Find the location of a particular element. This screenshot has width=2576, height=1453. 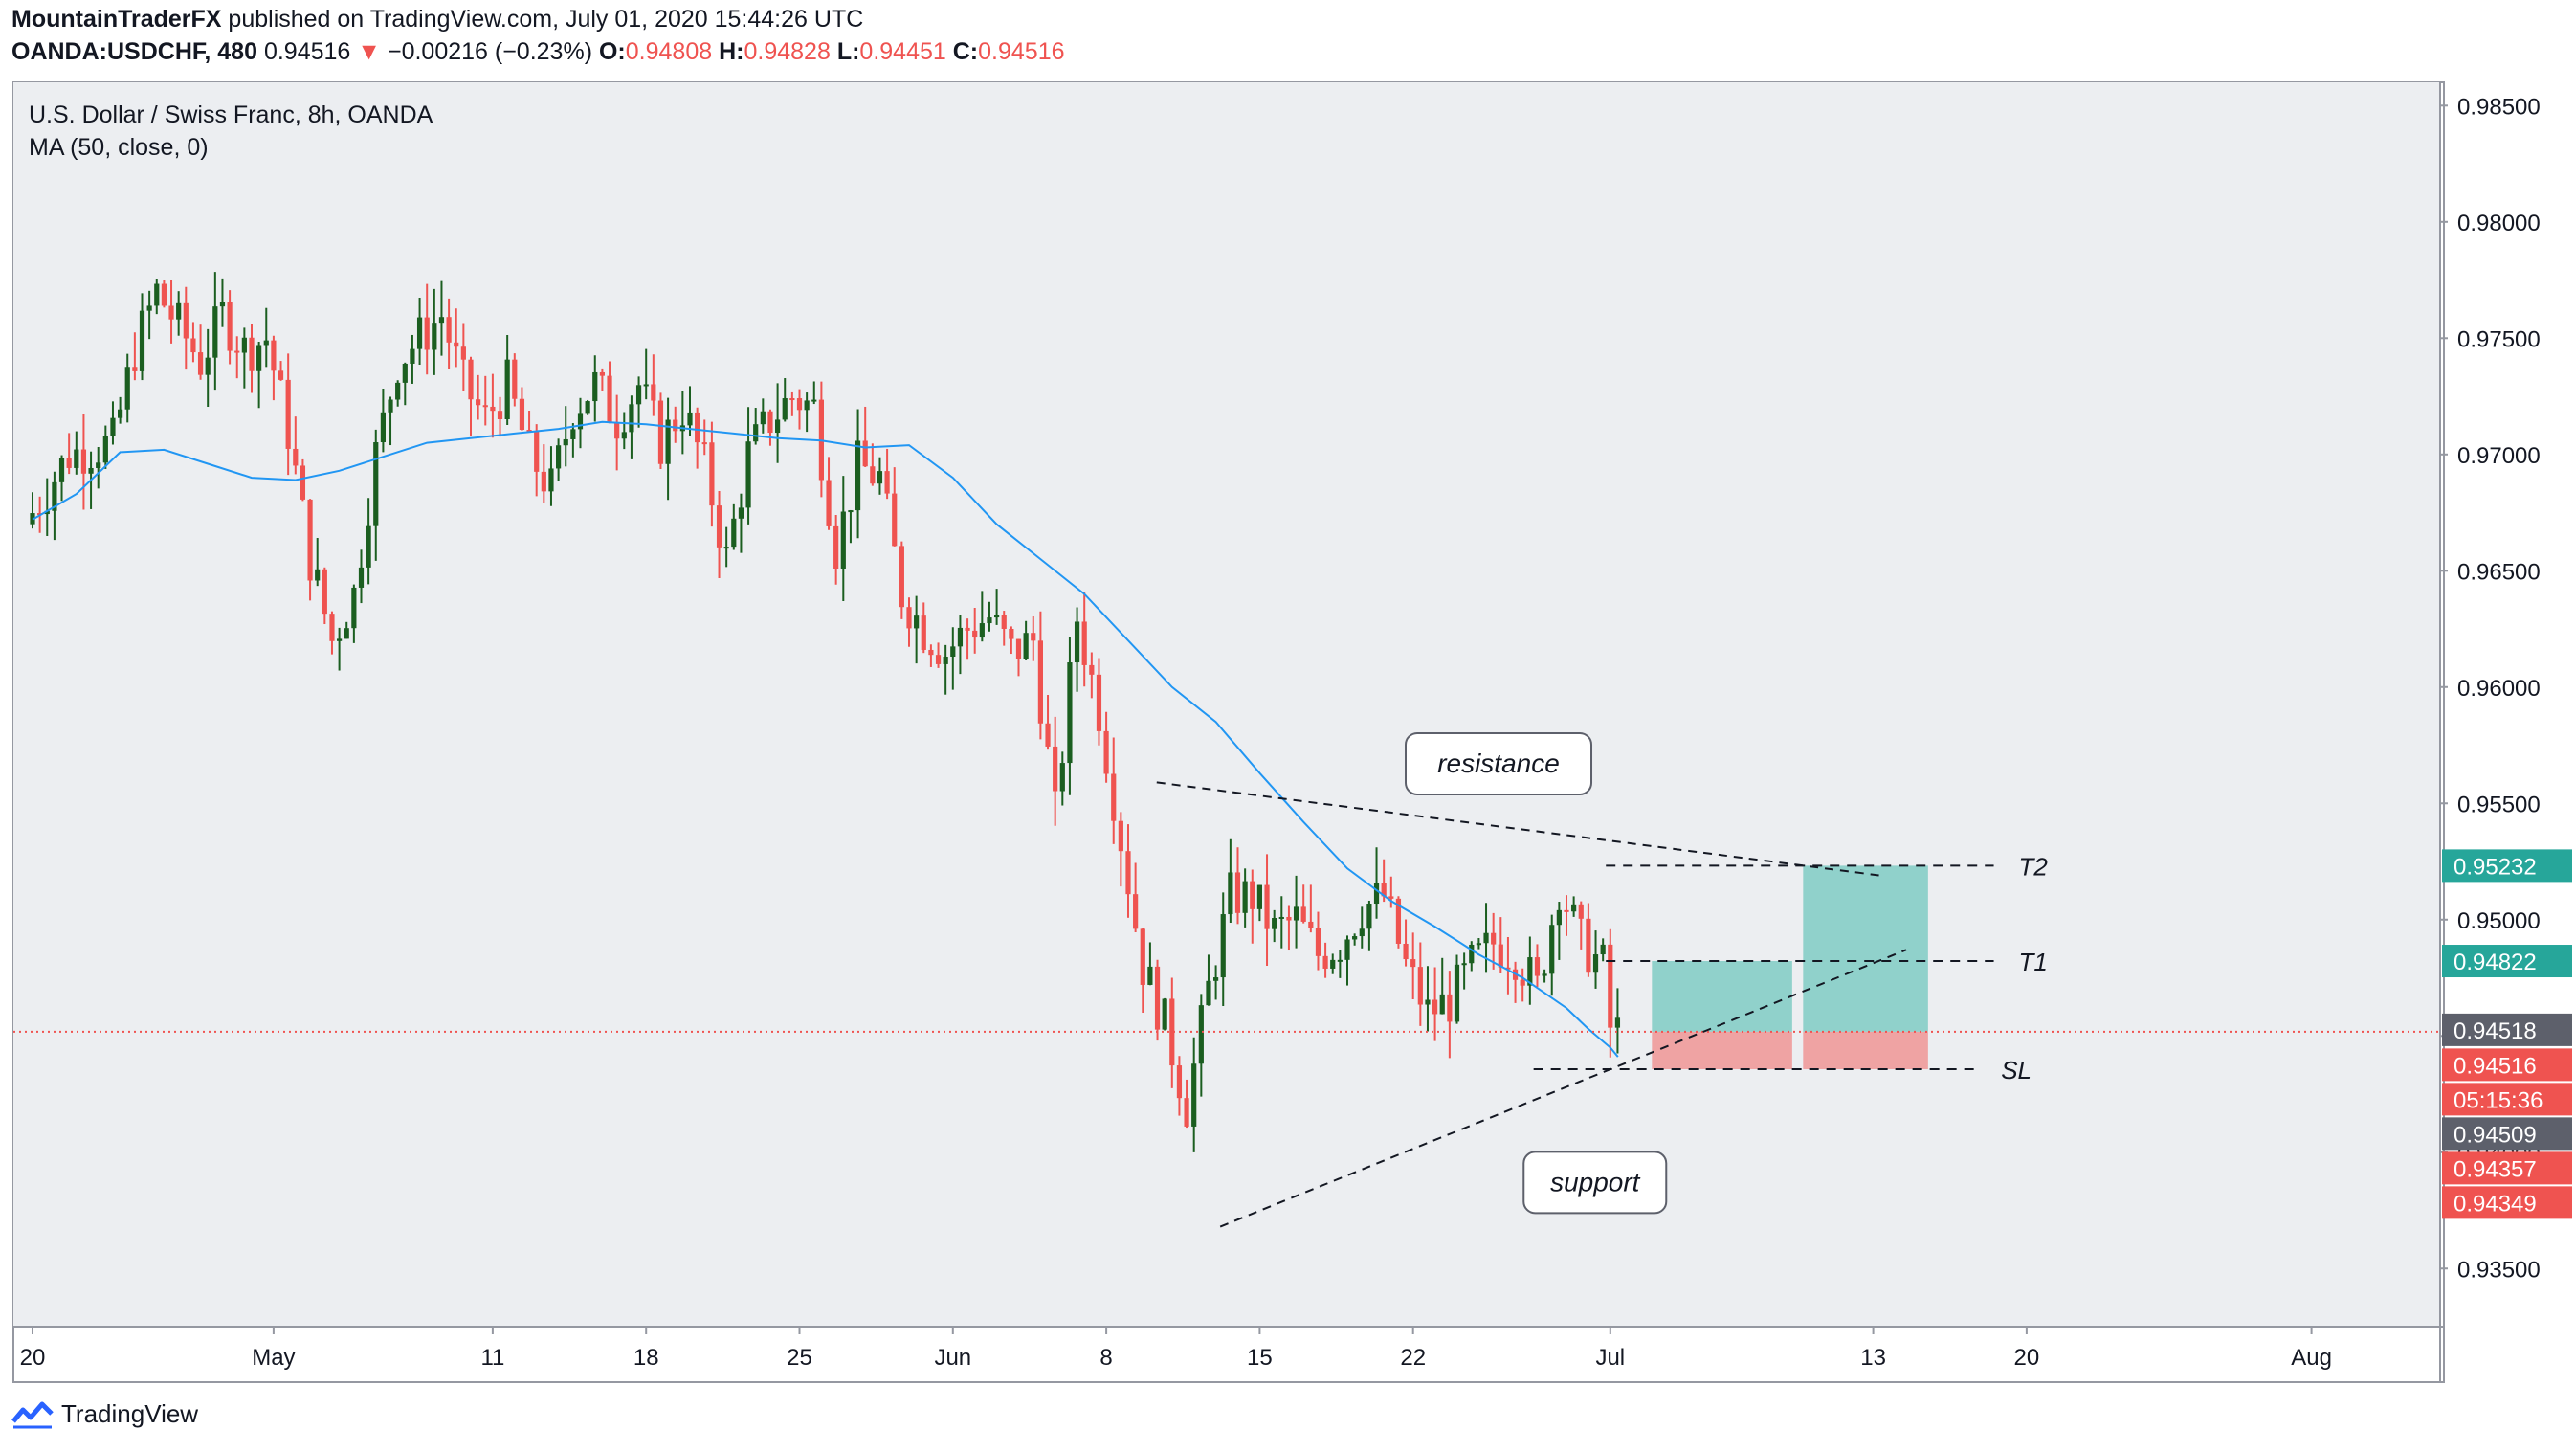

y-tick-label: 0.97500 is located at coordinates (2499, 339).